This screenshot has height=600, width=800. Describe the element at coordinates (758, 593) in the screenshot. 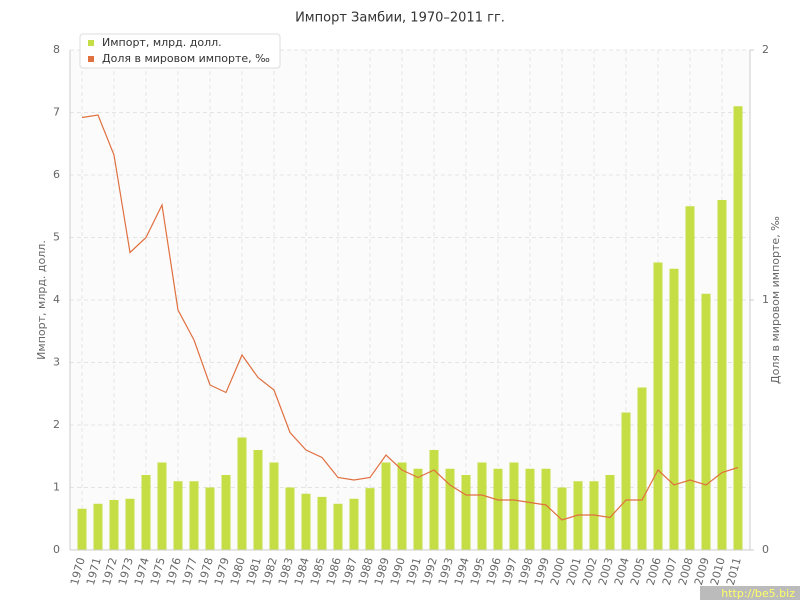

I see `watermark: http://be5.biz` at that location.